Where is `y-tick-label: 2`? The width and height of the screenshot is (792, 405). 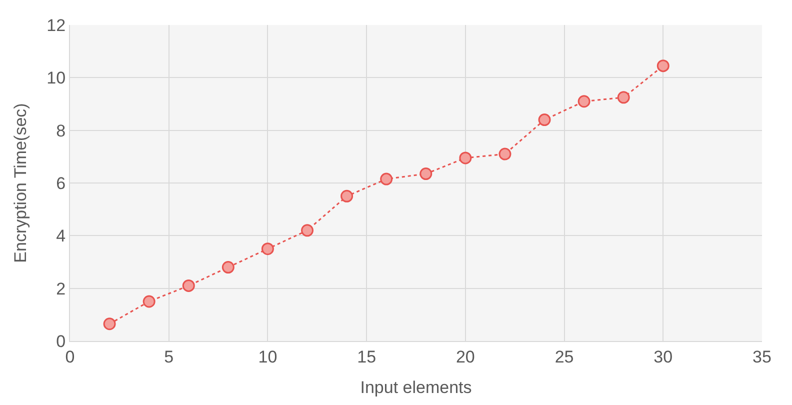
y-tick-label: 2 is located at coordinates (61, 288).